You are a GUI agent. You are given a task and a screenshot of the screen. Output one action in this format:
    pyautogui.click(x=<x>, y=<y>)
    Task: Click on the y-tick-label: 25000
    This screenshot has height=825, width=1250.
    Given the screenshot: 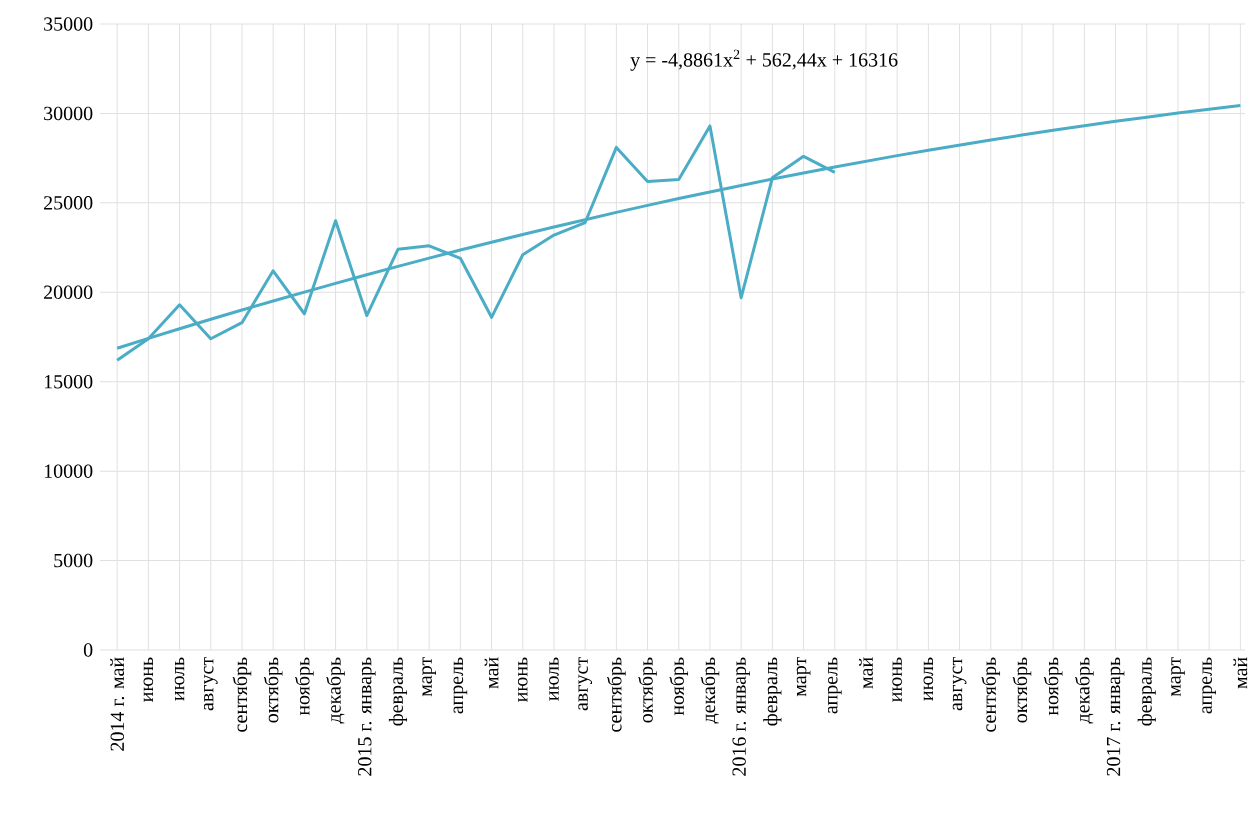 What is the action you would take?
    pyautogui.click(x=68, y=203)
    